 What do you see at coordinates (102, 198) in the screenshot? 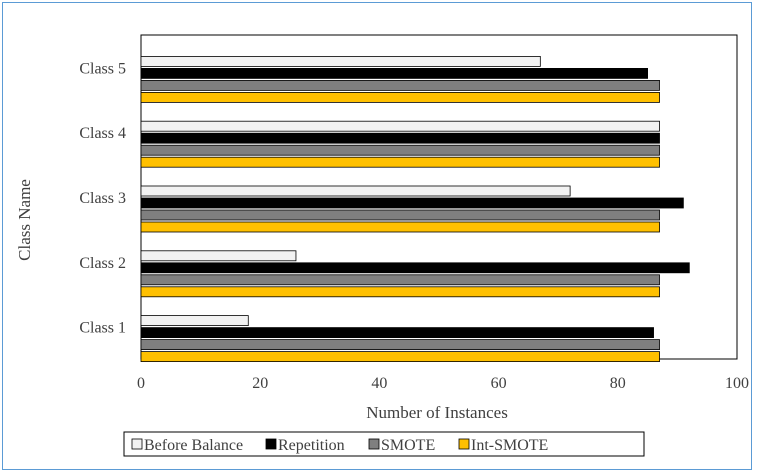
I see `y-tick-label: Class 3` at bounding box center [102, 198].